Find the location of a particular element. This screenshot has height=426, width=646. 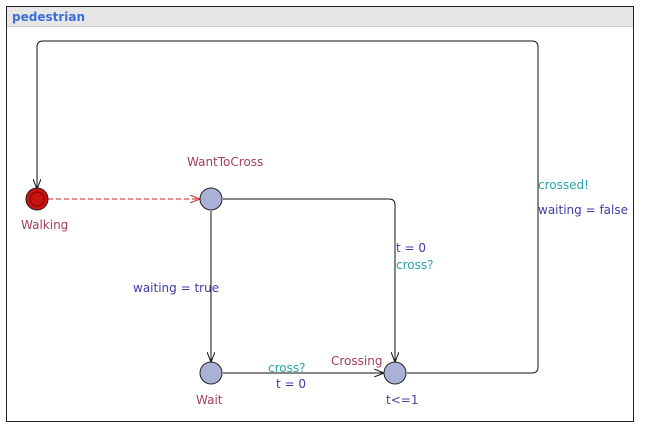

update-wanttocross-to-crossing: t = 0 is located at coordinates (411, 248).